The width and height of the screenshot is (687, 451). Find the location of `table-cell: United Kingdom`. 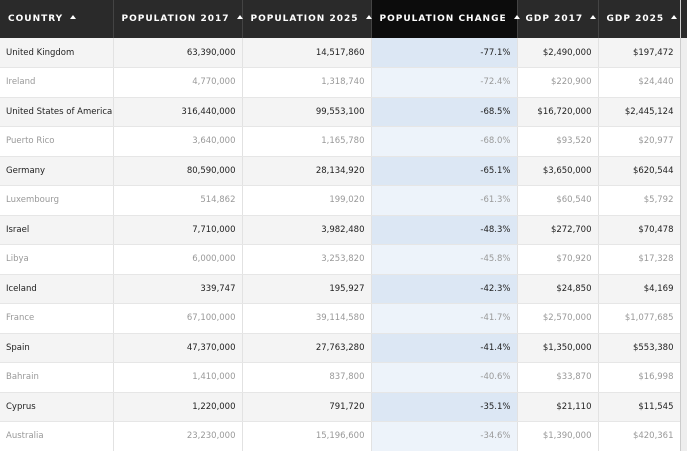

table-cell: United Kingdom is located at coordinates (57, 53).